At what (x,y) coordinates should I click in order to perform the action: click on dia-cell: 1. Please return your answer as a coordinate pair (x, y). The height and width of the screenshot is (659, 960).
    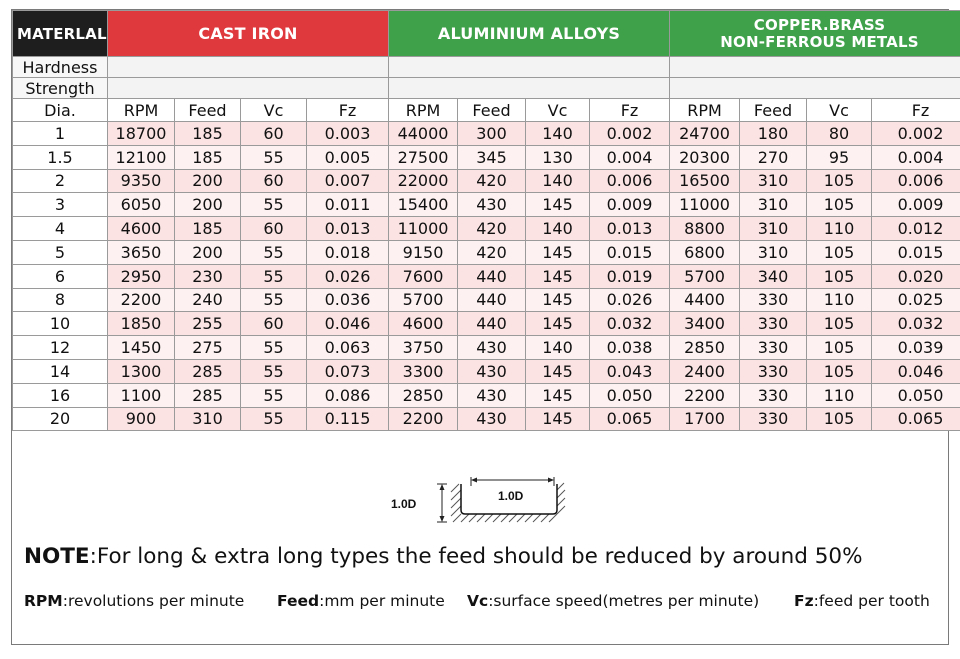
    Looking at the image, I should click on (60, 133).